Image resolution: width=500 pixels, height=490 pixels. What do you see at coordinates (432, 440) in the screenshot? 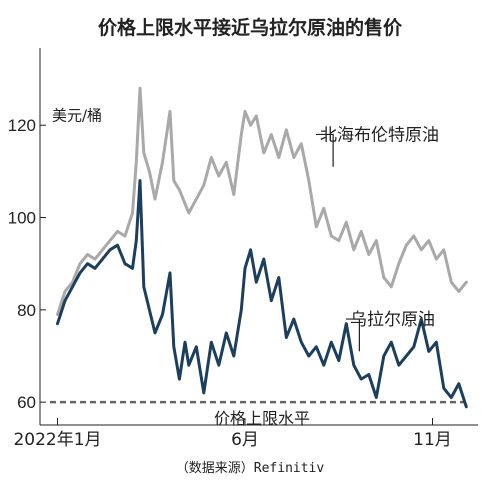
I see `x-tick-label: 11月` at bounding box center [432, 440].